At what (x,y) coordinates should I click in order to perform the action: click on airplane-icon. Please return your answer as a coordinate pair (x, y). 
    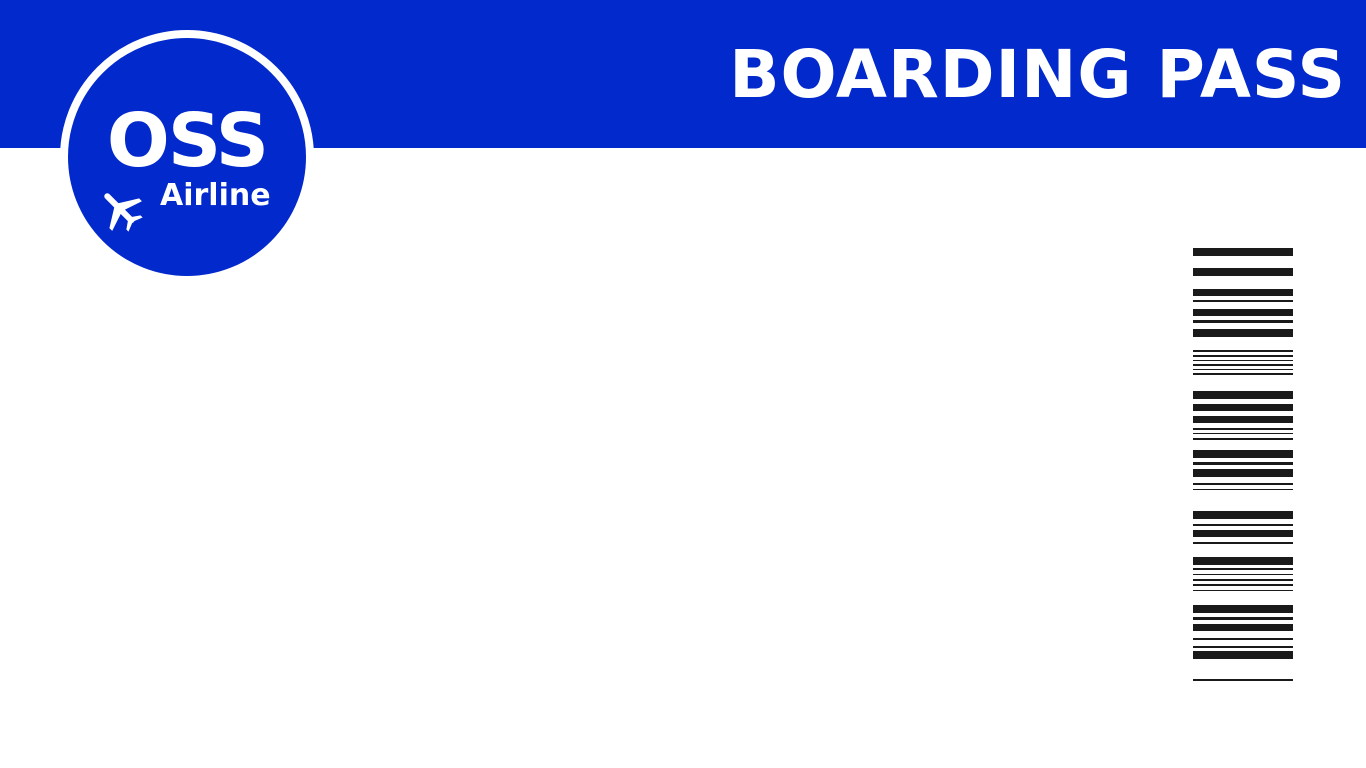
    Looking at the image, I should click on (123, 212).